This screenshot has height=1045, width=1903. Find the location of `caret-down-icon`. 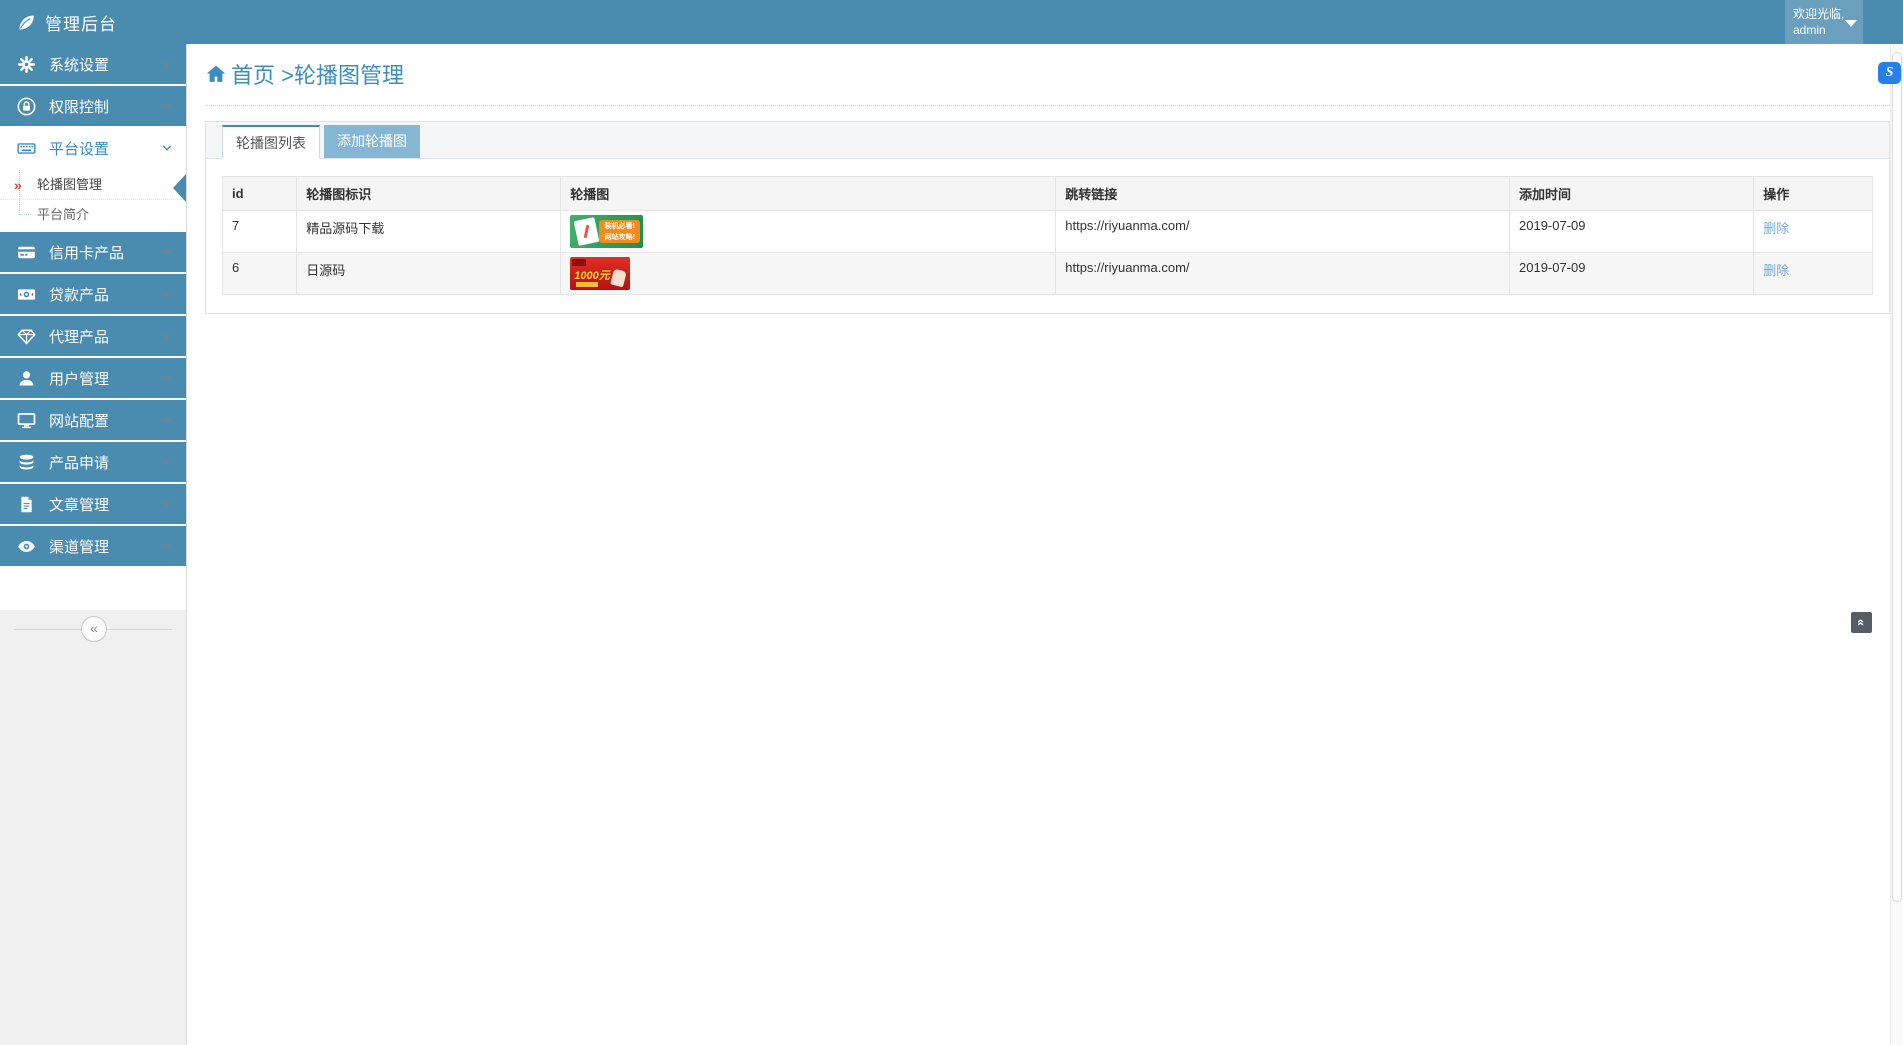

caret-down-icon is located at coordinates (1851, 23).